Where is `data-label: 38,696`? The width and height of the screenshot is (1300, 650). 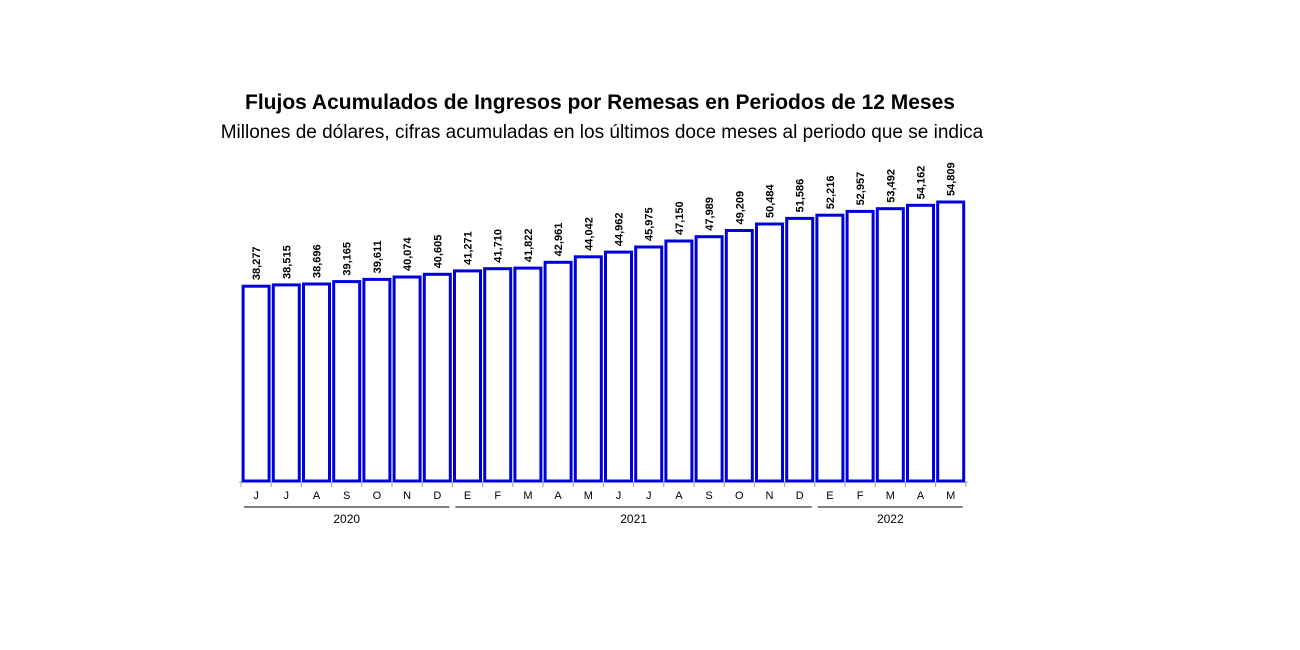 data-label: 38,696 is located at coordinates (318, 261).